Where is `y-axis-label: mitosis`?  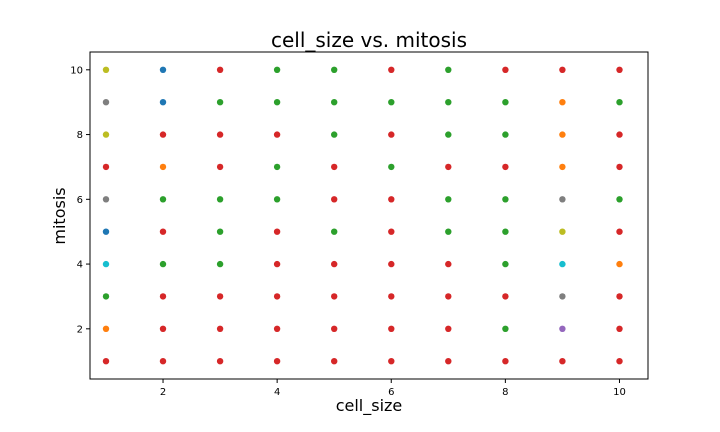
y-axis-label: mitosis is located at coordinates (59, 215).